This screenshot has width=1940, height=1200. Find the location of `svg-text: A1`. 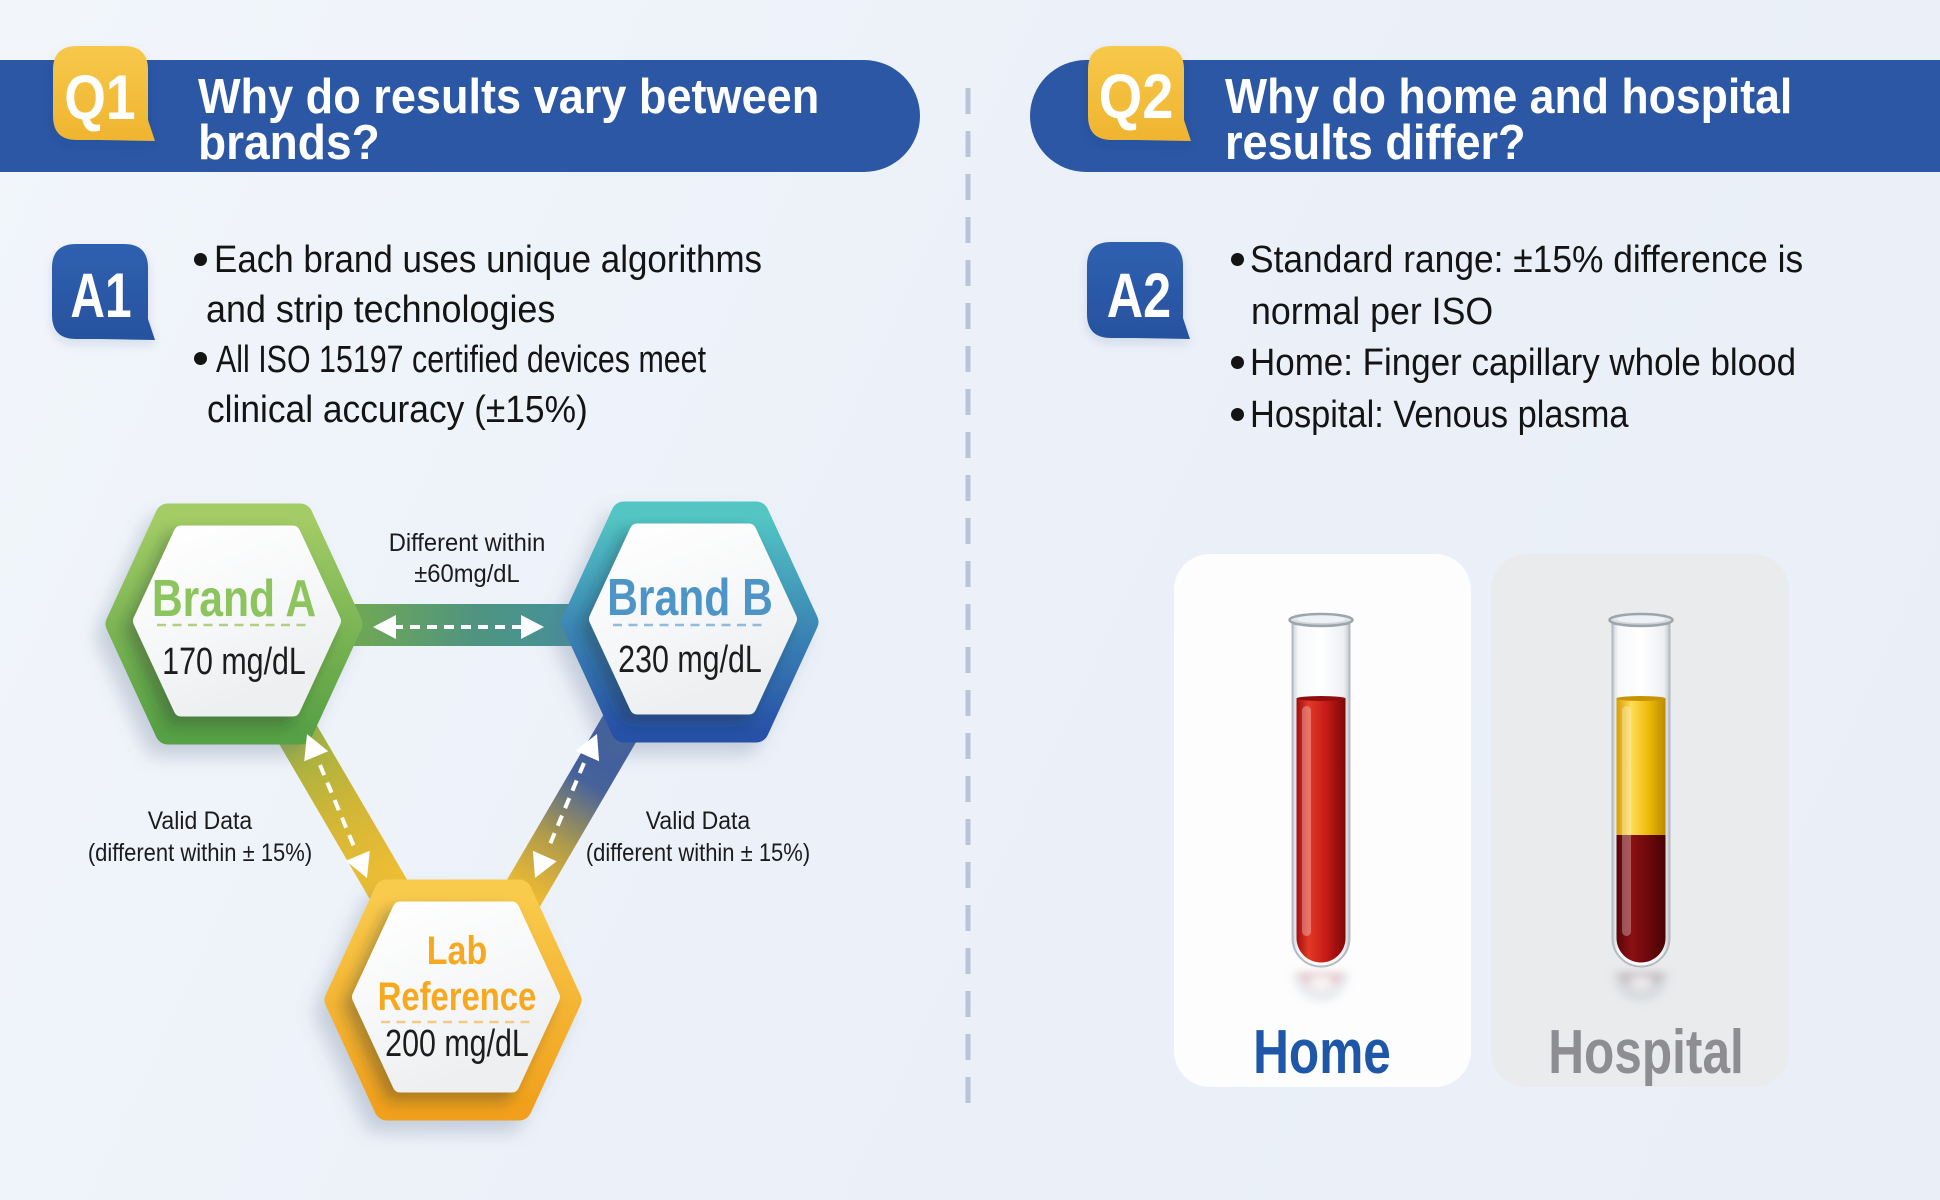

svg-text: A1 is located at coordinates (100, 295).